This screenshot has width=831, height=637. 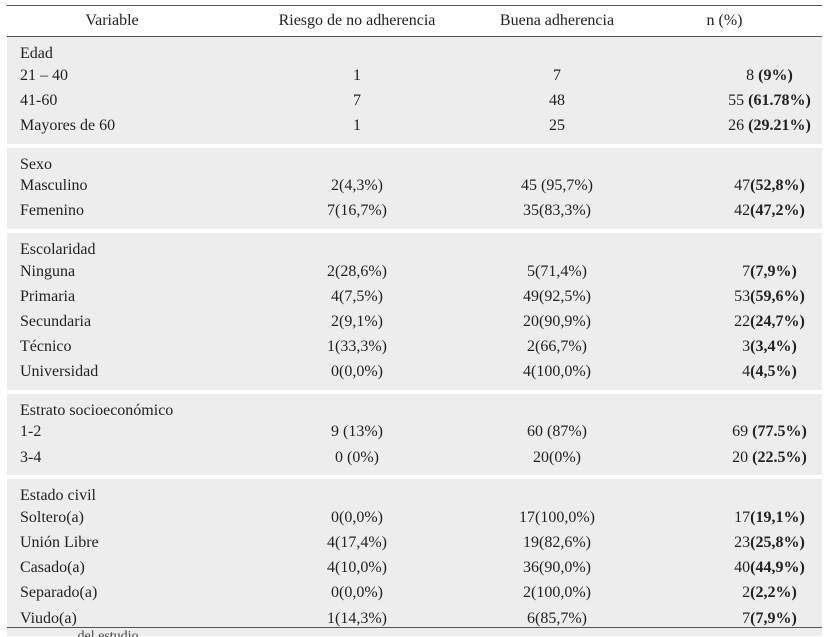 What do you see at coordinates (557, 347) in the screenshot?
I see `cell-buena: 2(66,7%)` at bounding box center [557, 347].